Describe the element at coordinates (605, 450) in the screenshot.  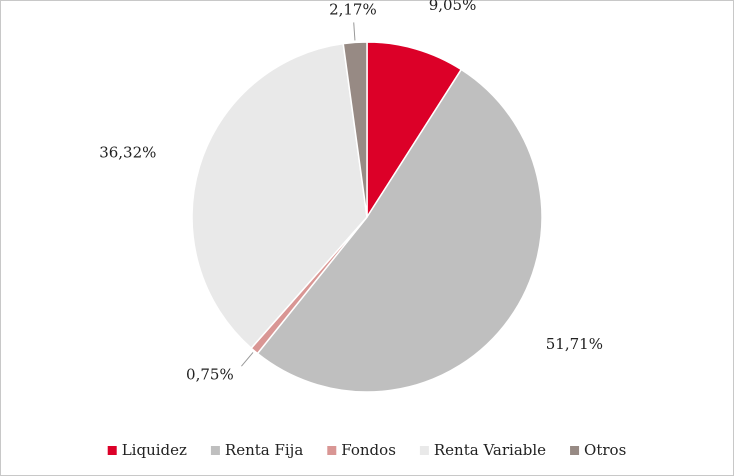
I see `legend-label: Otros` at that location.